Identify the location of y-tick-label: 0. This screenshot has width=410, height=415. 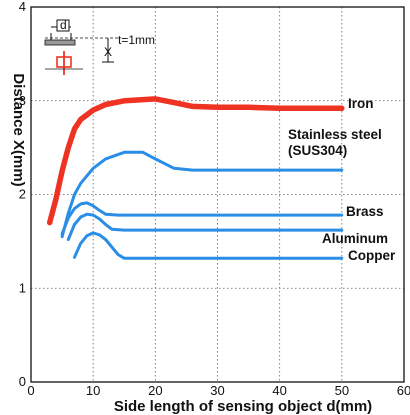
(22, 381).